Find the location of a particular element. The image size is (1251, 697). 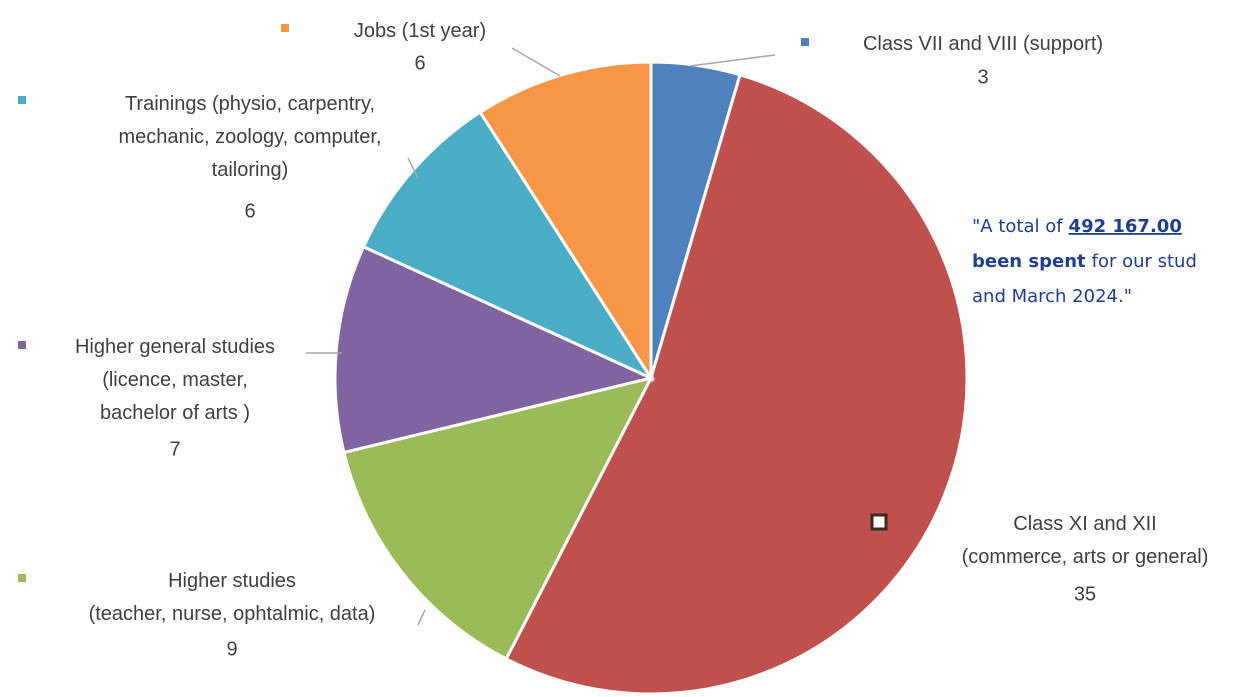

label-line: tailoring) is located at coordinates (250, 170).